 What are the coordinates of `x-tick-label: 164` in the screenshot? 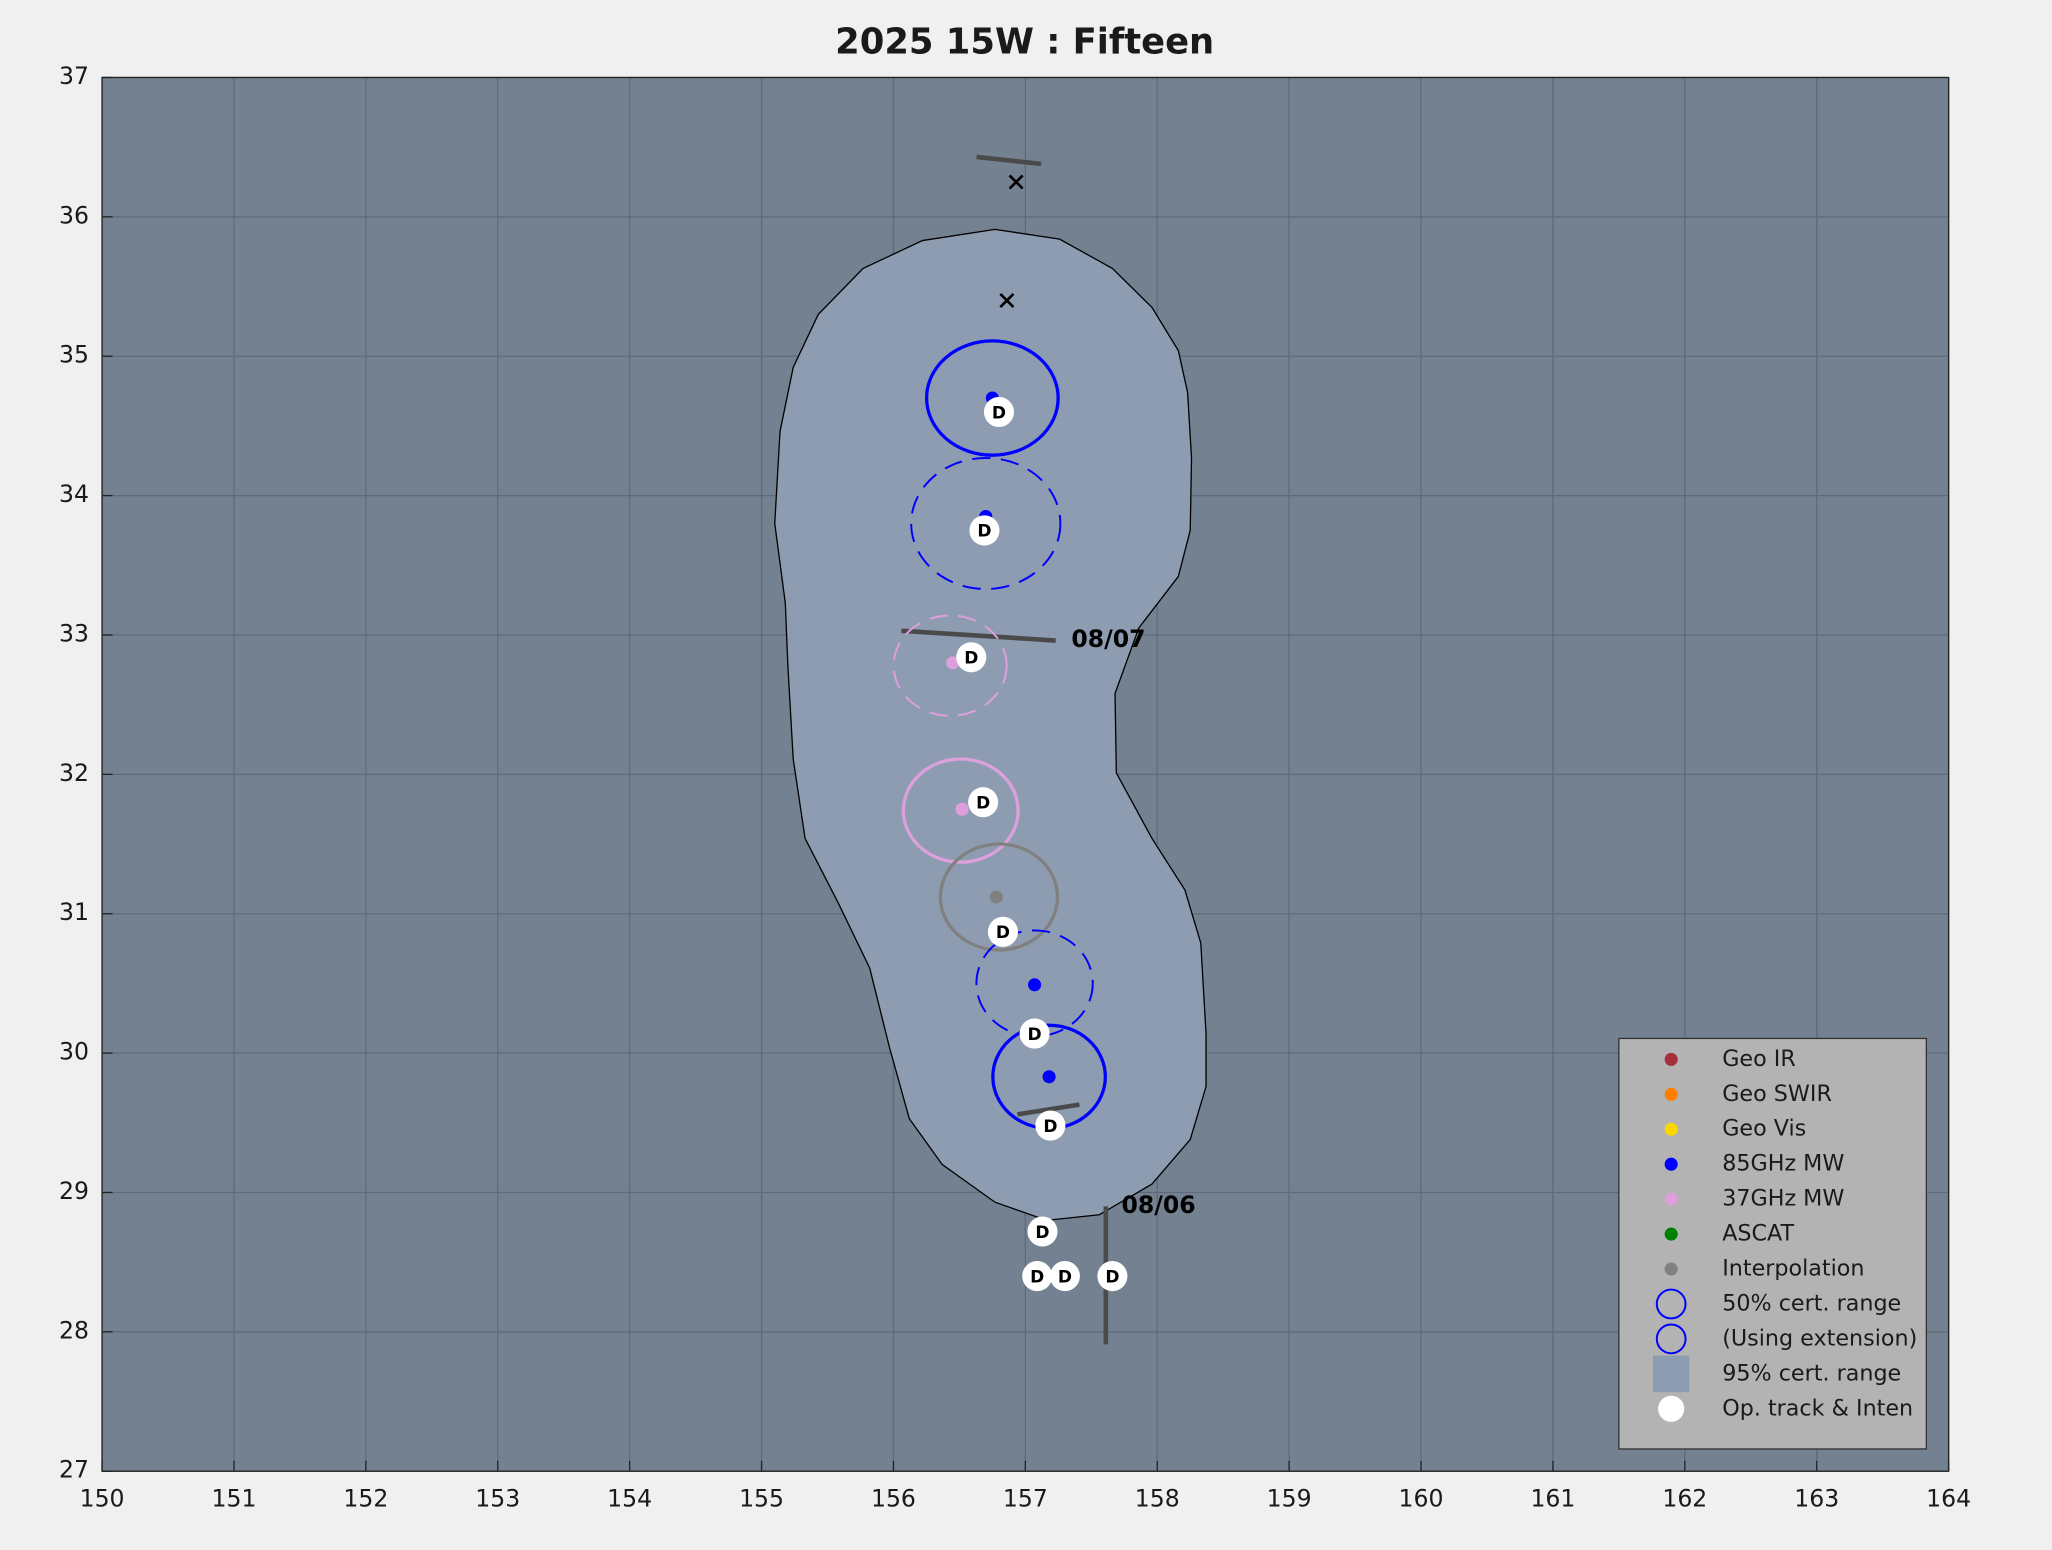 It's located at (1948, 1499).